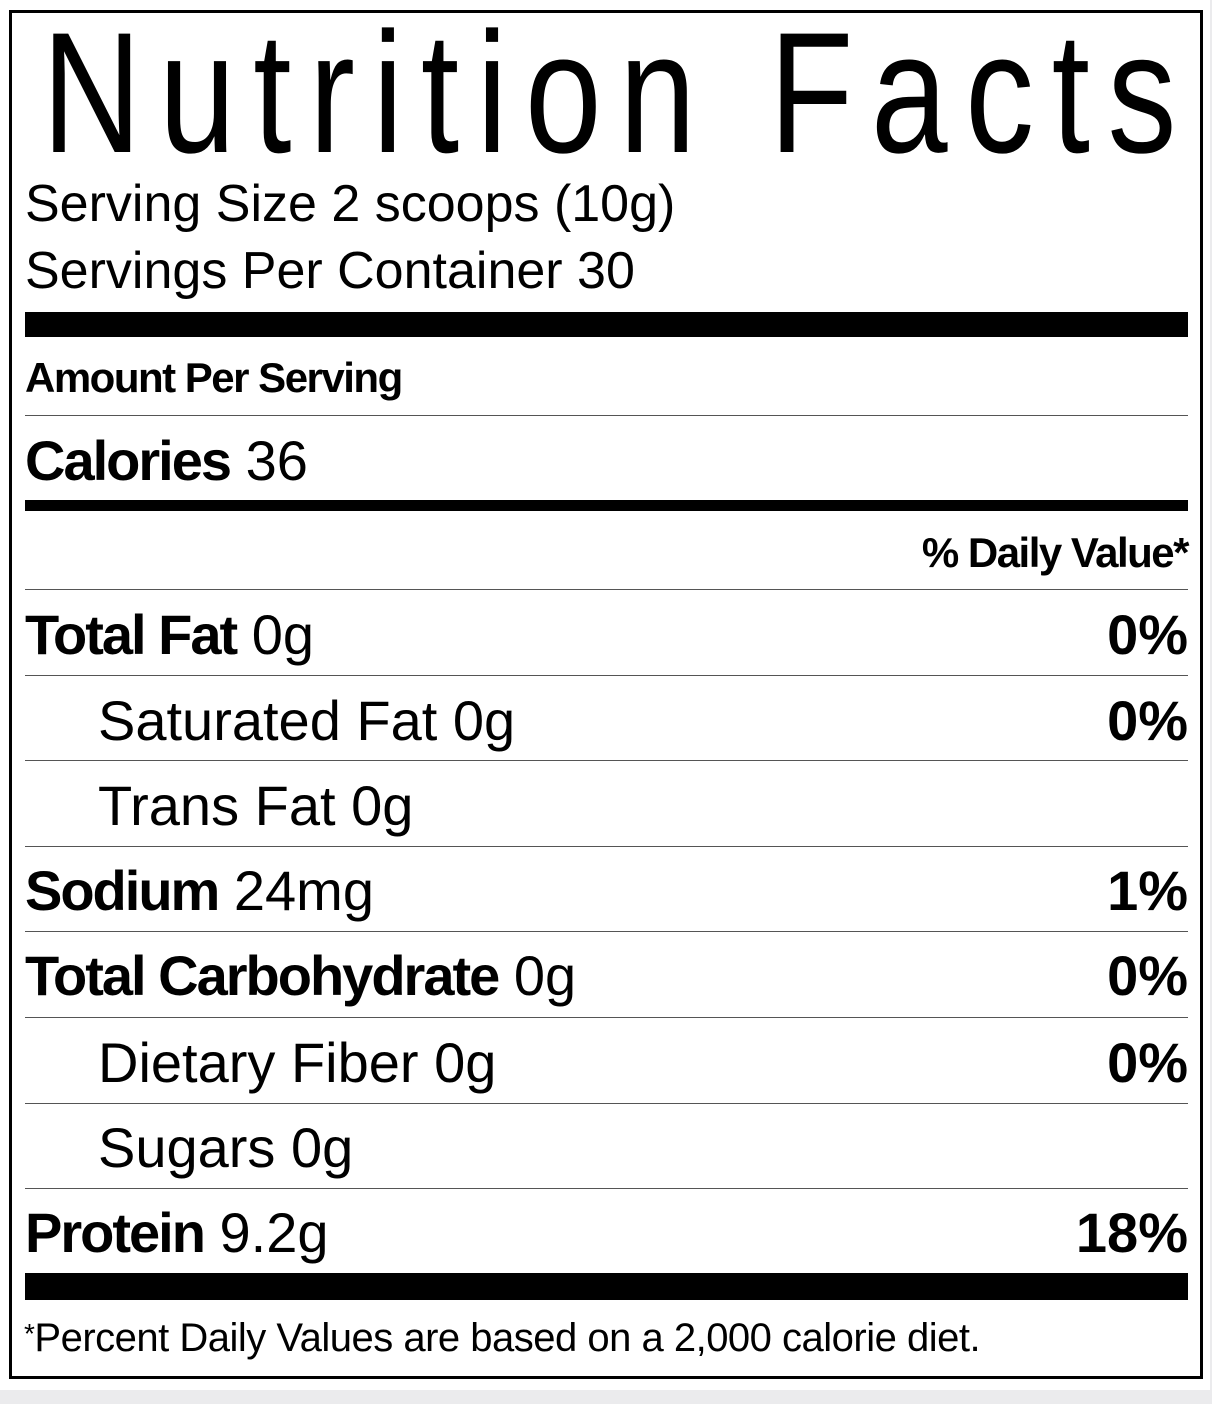 Image resolution: width=1212 pixels, height=1404 pixels. What do you see at coordinates (606, 1148) in the screenshot?
I see `nutrient-row-sugars: Sugars 0g` at bounding box center [606, 1148].